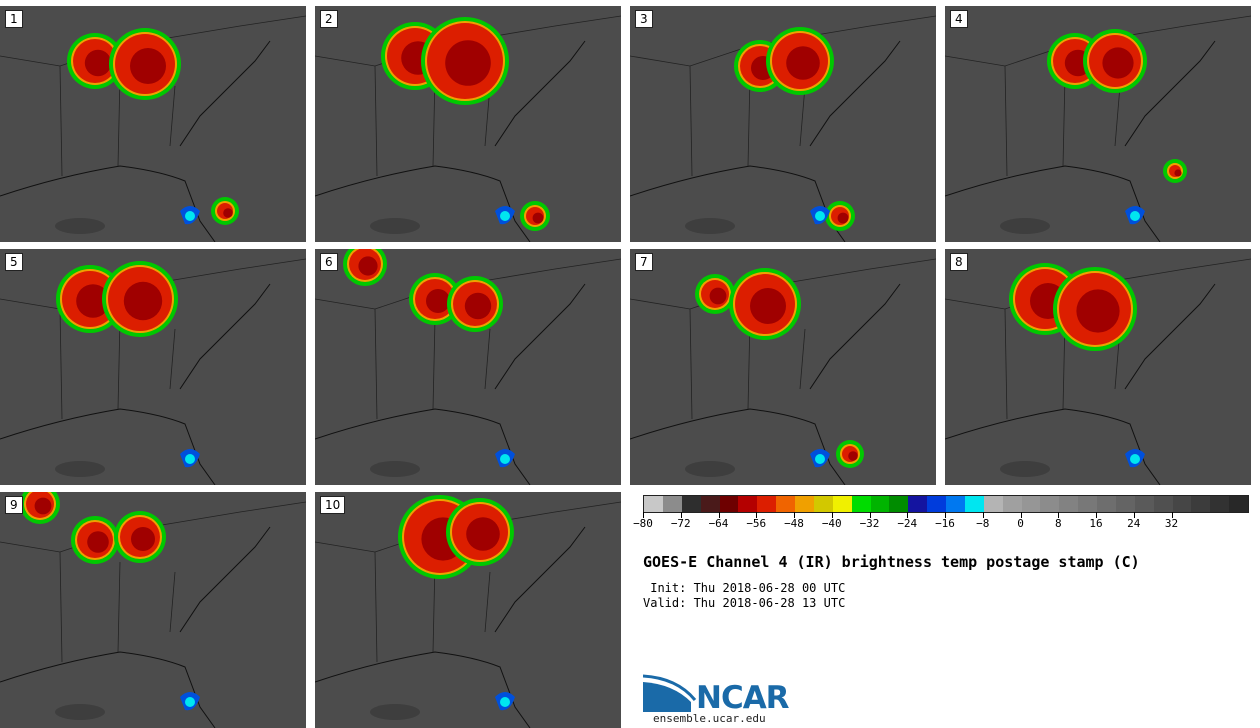 The image size is (1260, 728). What do you see at coordinates (468, 610) in the screenshot?
I see `map-panel-10: 10` at bounding box center [468, 610].